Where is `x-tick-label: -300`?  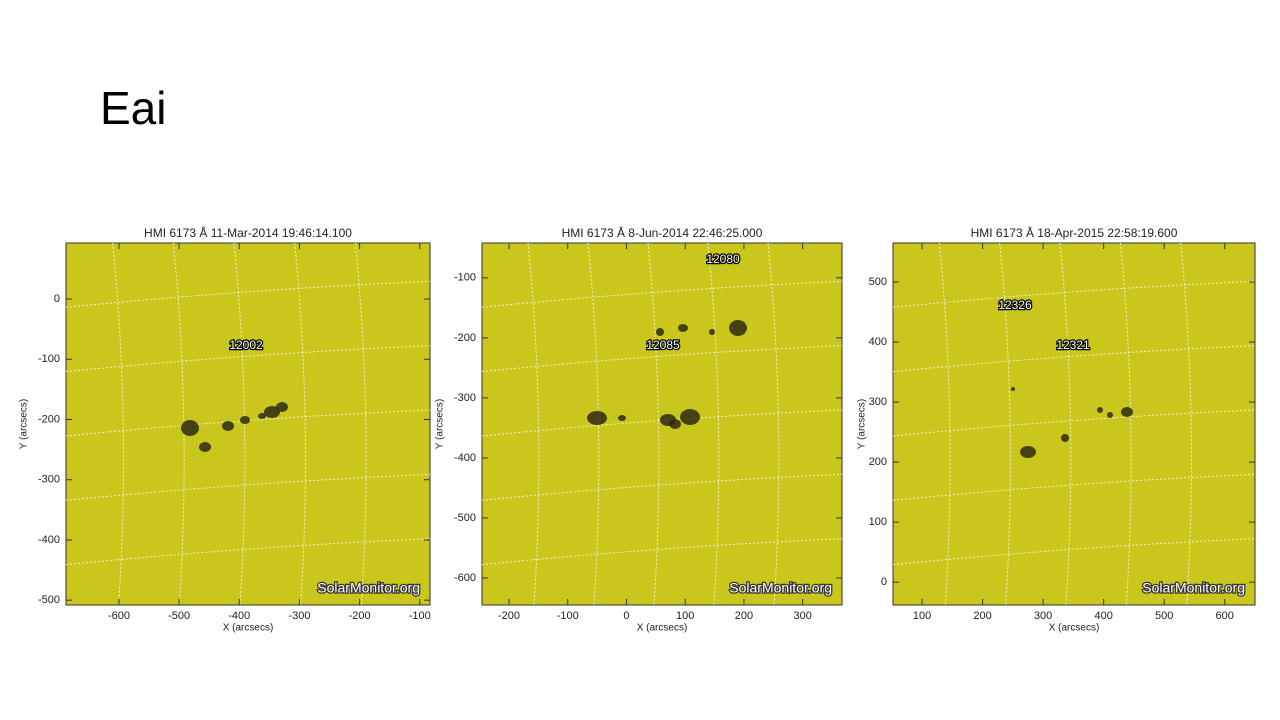
x-tick-label: -300 is located at coordinates (299, 616).